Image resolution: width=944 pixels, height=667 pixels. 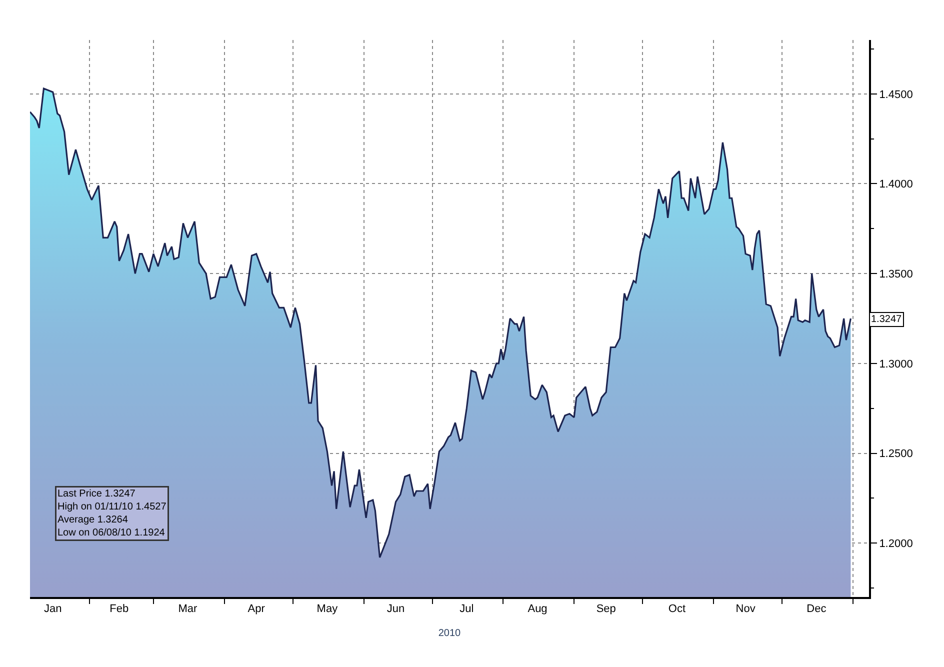 I want to click on x-tick-label: Sep, so click(x=606, y=609).